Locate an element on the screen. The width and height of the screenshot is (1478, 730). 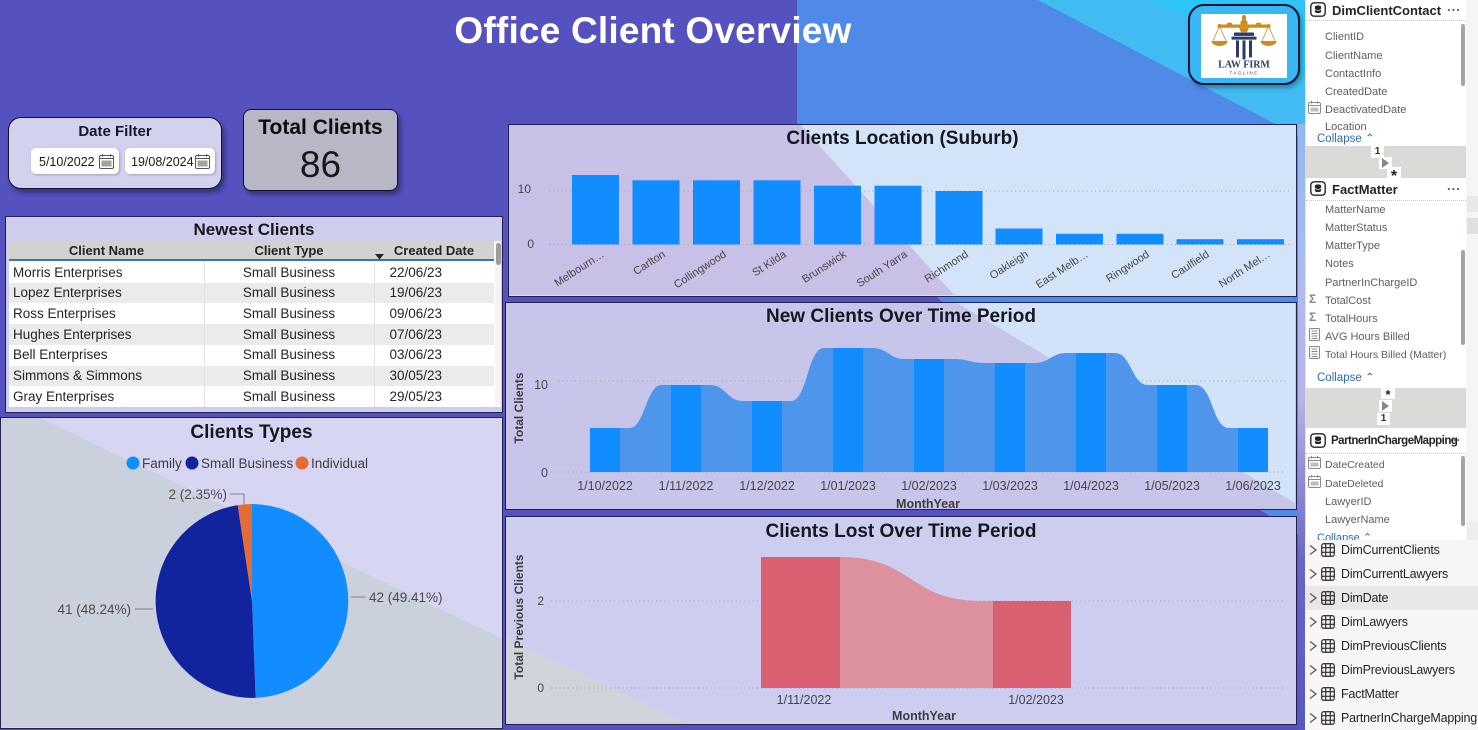
svg-text: 1/12/2022 is located at coordinates (767, 486).